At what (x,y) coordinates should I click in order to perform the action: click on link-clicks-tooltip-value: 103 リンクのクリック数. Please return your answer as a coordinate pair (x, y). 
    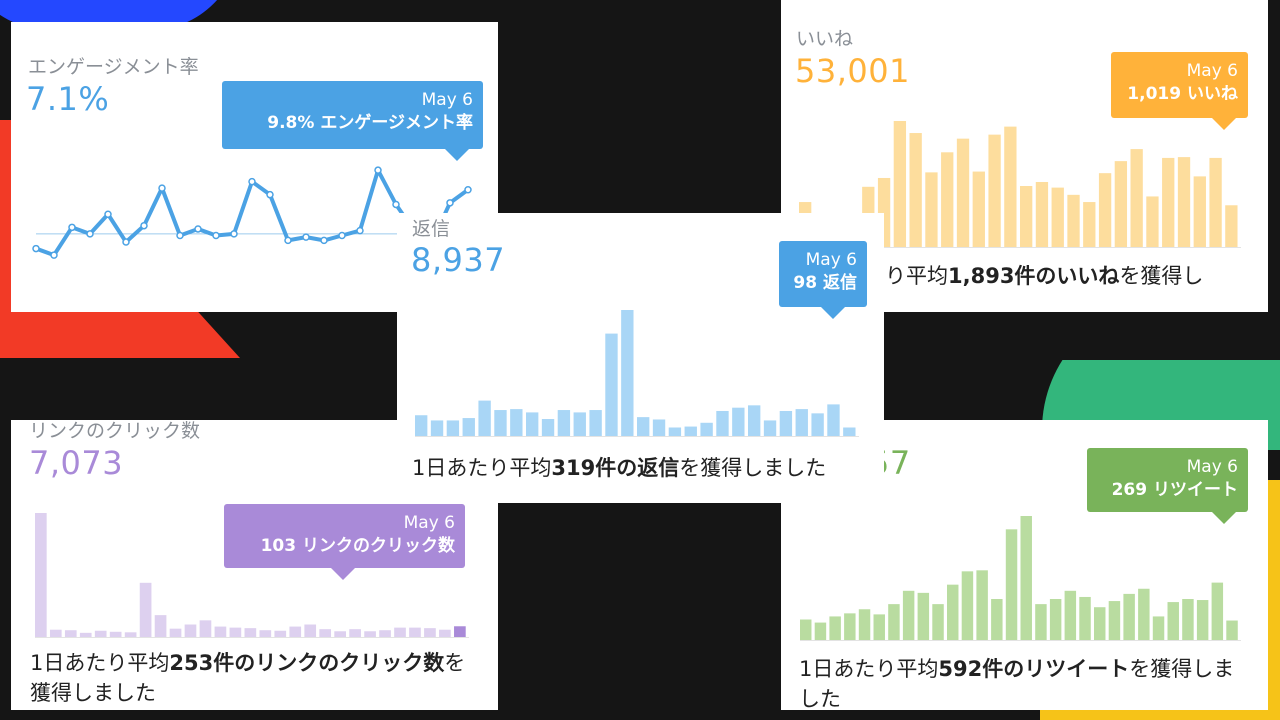
    Looking at the image, I should click on (357, 546).